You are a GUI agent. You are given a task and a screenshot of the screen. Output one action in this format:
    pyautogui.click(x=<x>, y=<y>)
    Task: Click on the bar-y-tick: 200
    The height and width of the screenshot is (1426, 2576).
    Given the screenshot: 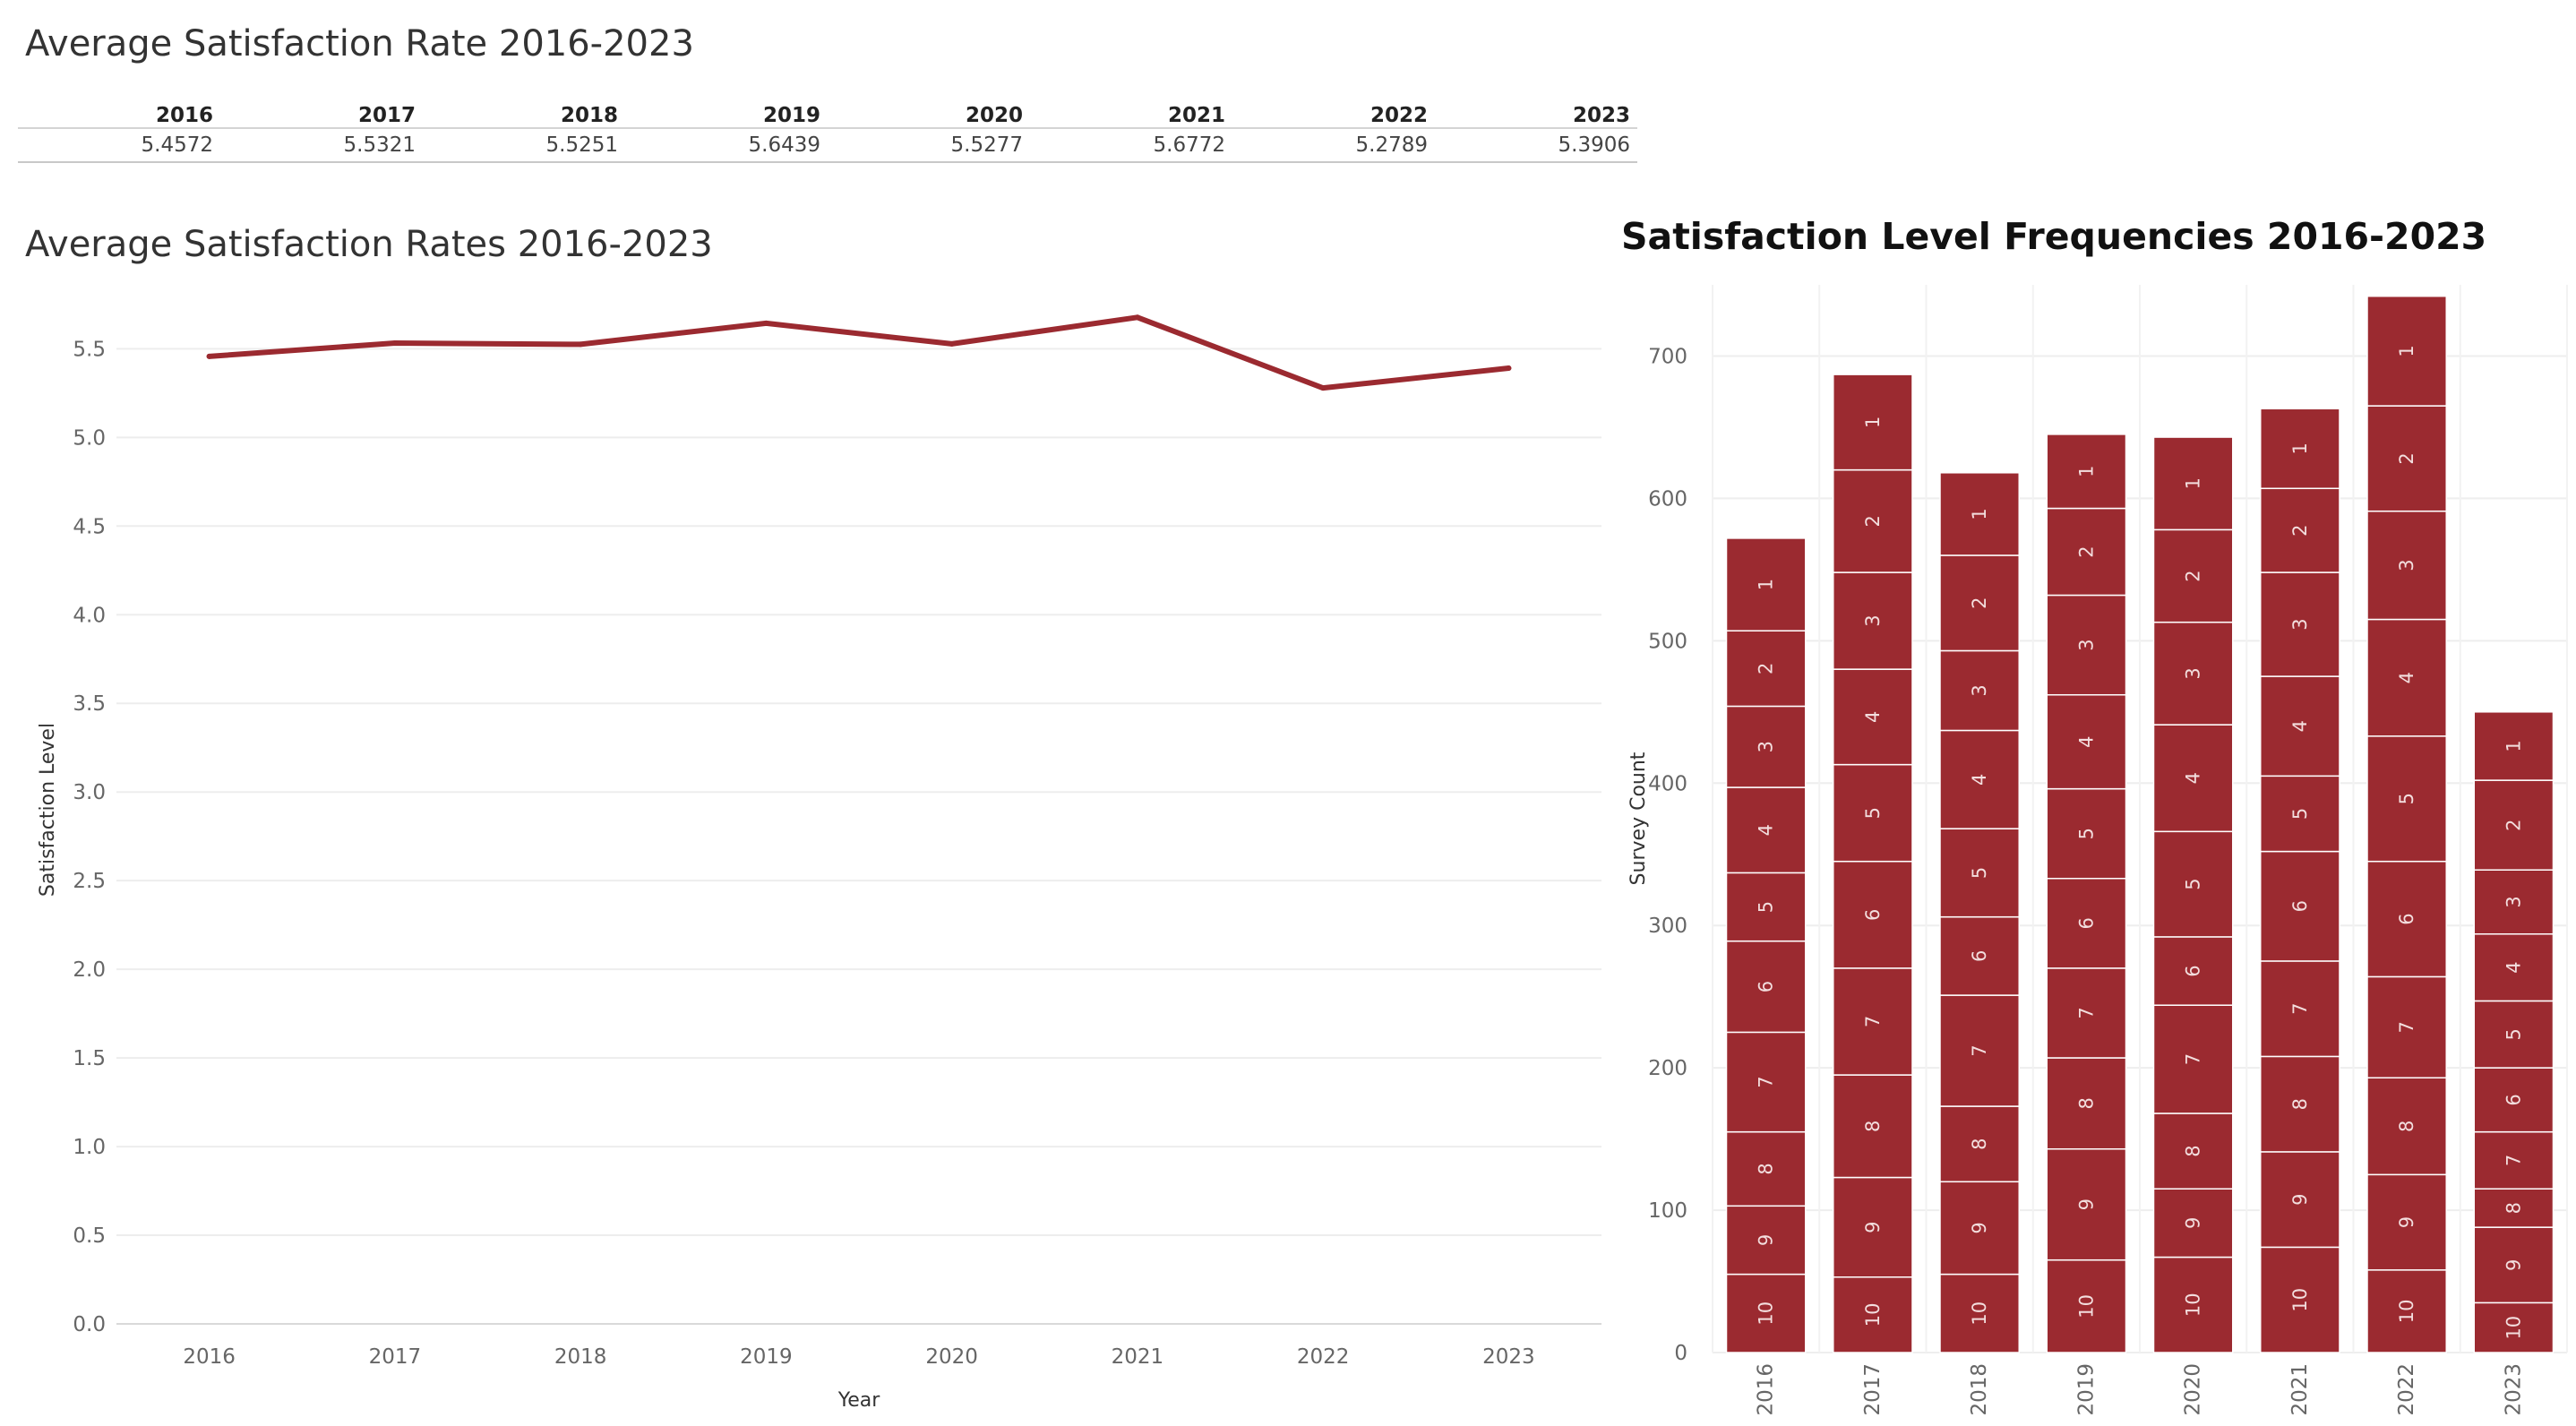 What is the action you would take?
    pyautogui.click(x=1667, y=1068)
    